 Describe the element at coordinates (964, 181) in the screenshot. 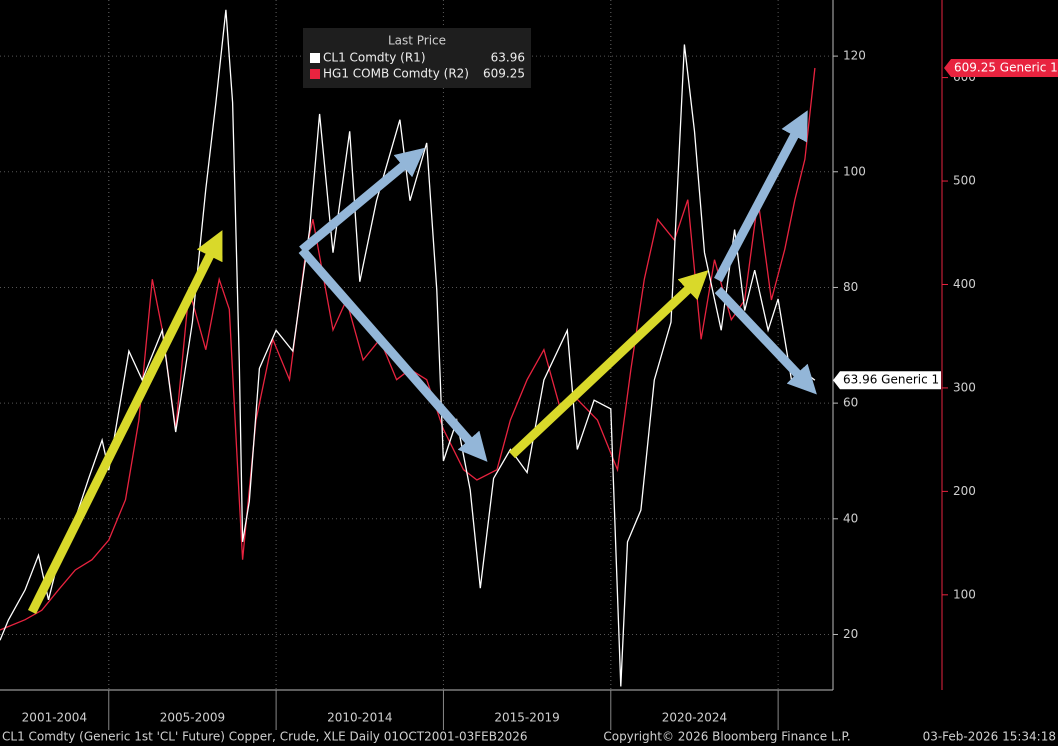

I see `y2-tick-label: 500` at that location.